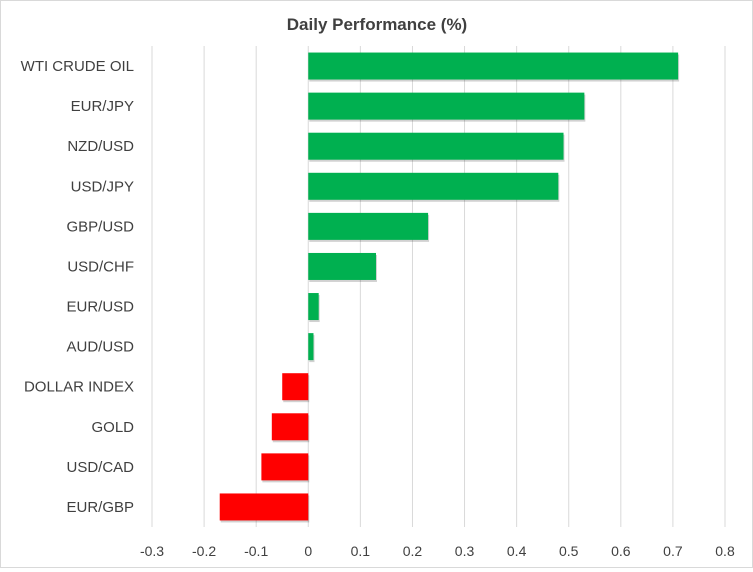  I want to click on category-label: GOLD, so click(112, 427).